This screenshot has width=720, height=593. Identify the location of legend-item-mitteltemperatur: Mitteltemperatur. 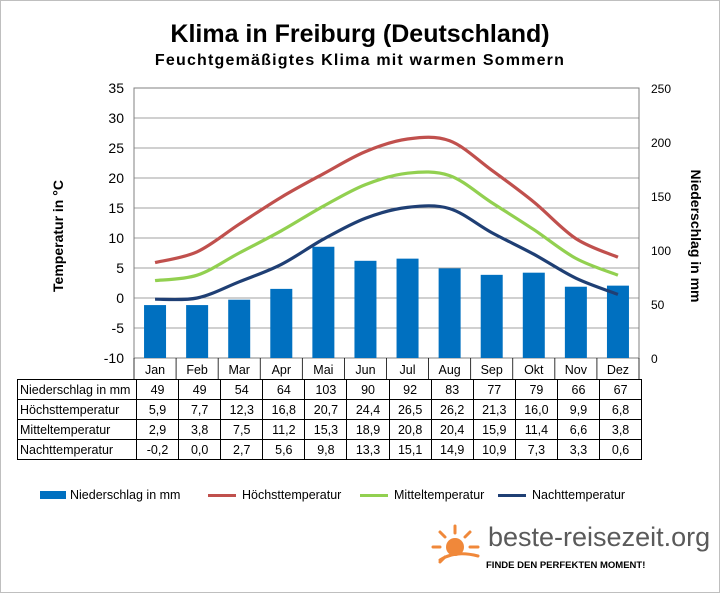
(422, 495).